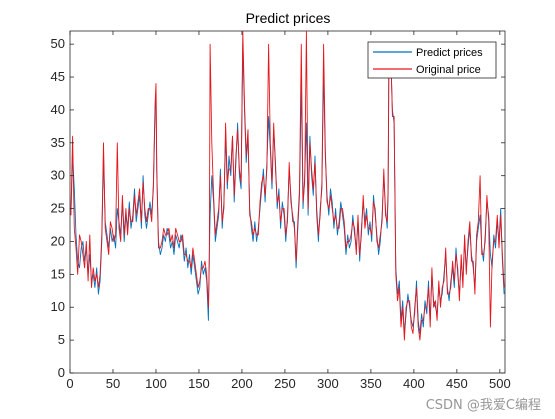  What do you see at coordinates (285, 383) in the screenshot?
I see `x-tick-label: 250` at bounding box center [285, 383].